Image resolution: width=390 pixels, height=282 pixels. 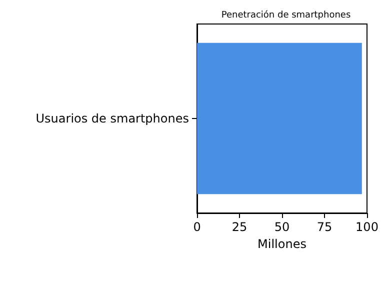 I want to click on chart-title: Penetración de smartphones, so click(x=286, y=15).